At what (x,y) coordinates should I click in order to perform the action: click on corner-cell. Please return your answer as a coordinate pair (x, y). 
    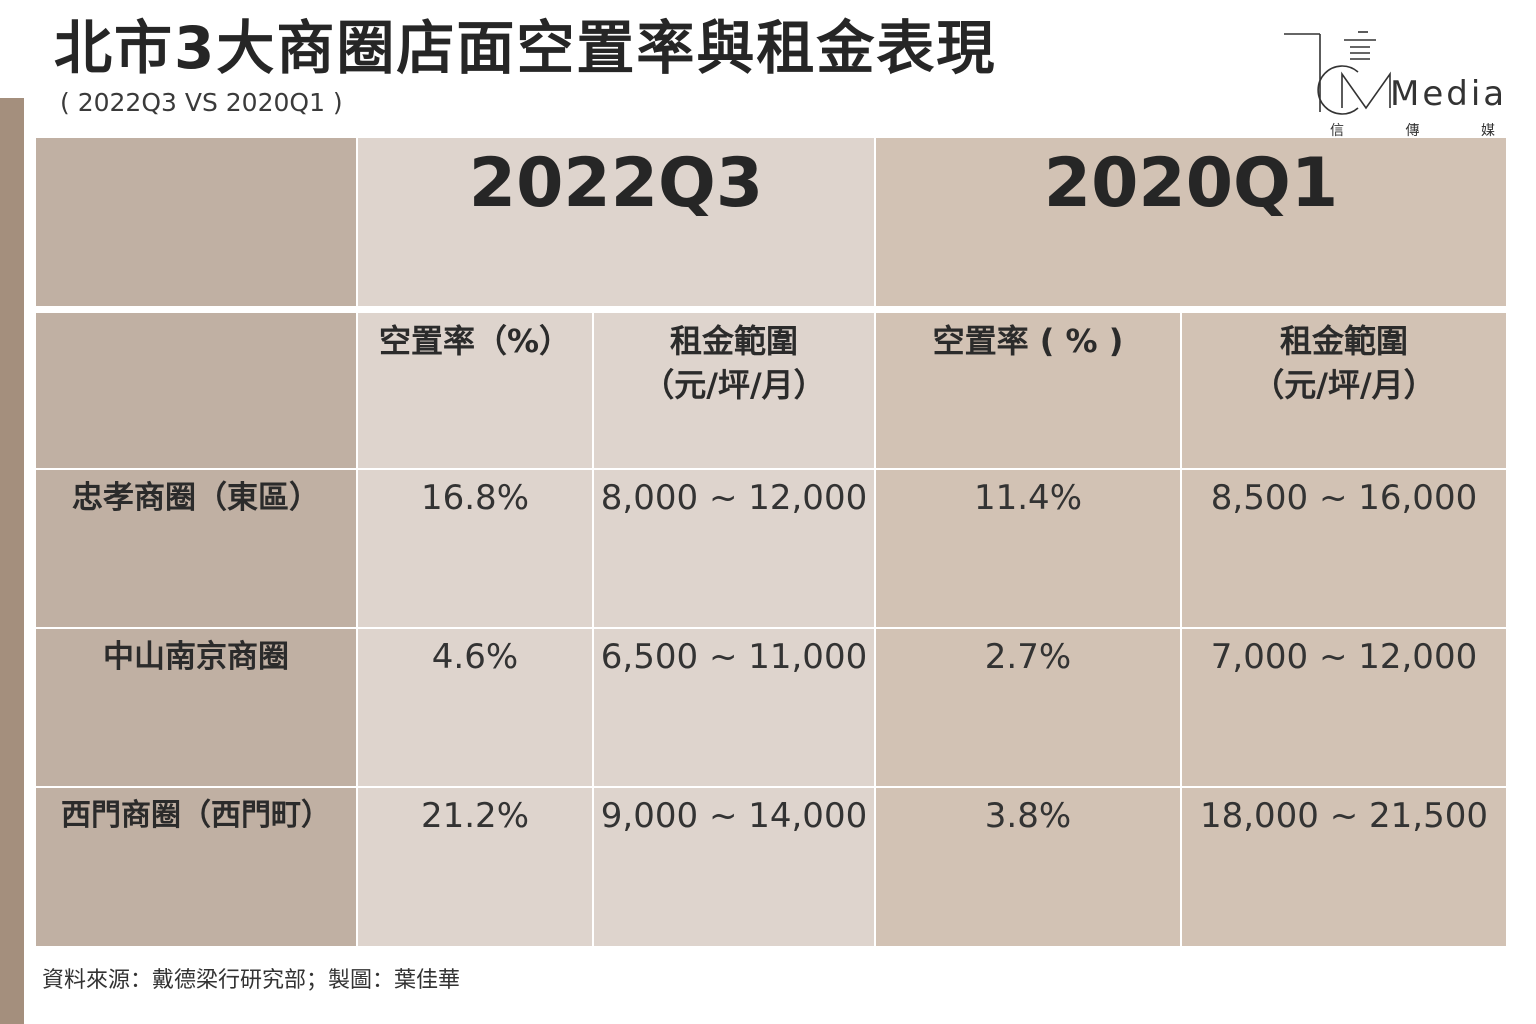
    Looking at the image, I should click on (196, 222).